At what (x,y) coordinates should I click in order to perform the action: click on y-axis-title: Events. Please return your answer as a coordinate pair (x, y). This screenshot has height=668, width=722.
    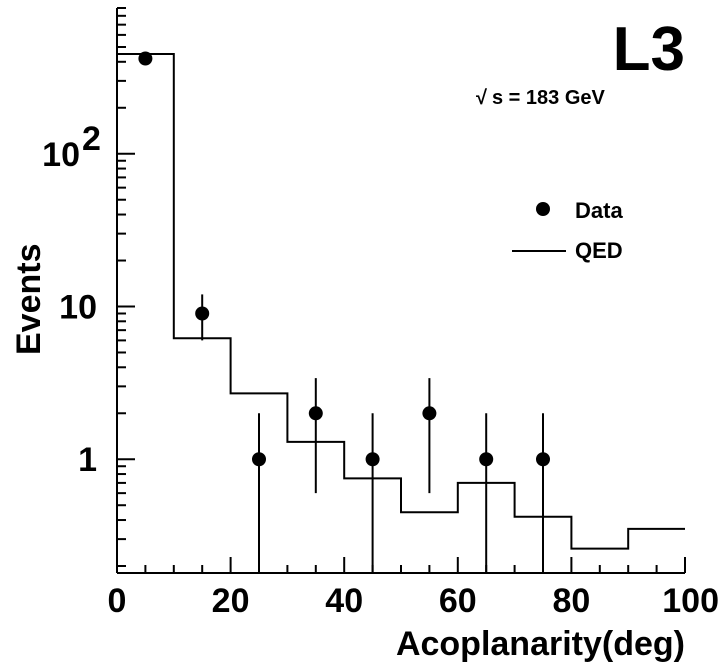
    Looking at the image, I should click on (29, 300).